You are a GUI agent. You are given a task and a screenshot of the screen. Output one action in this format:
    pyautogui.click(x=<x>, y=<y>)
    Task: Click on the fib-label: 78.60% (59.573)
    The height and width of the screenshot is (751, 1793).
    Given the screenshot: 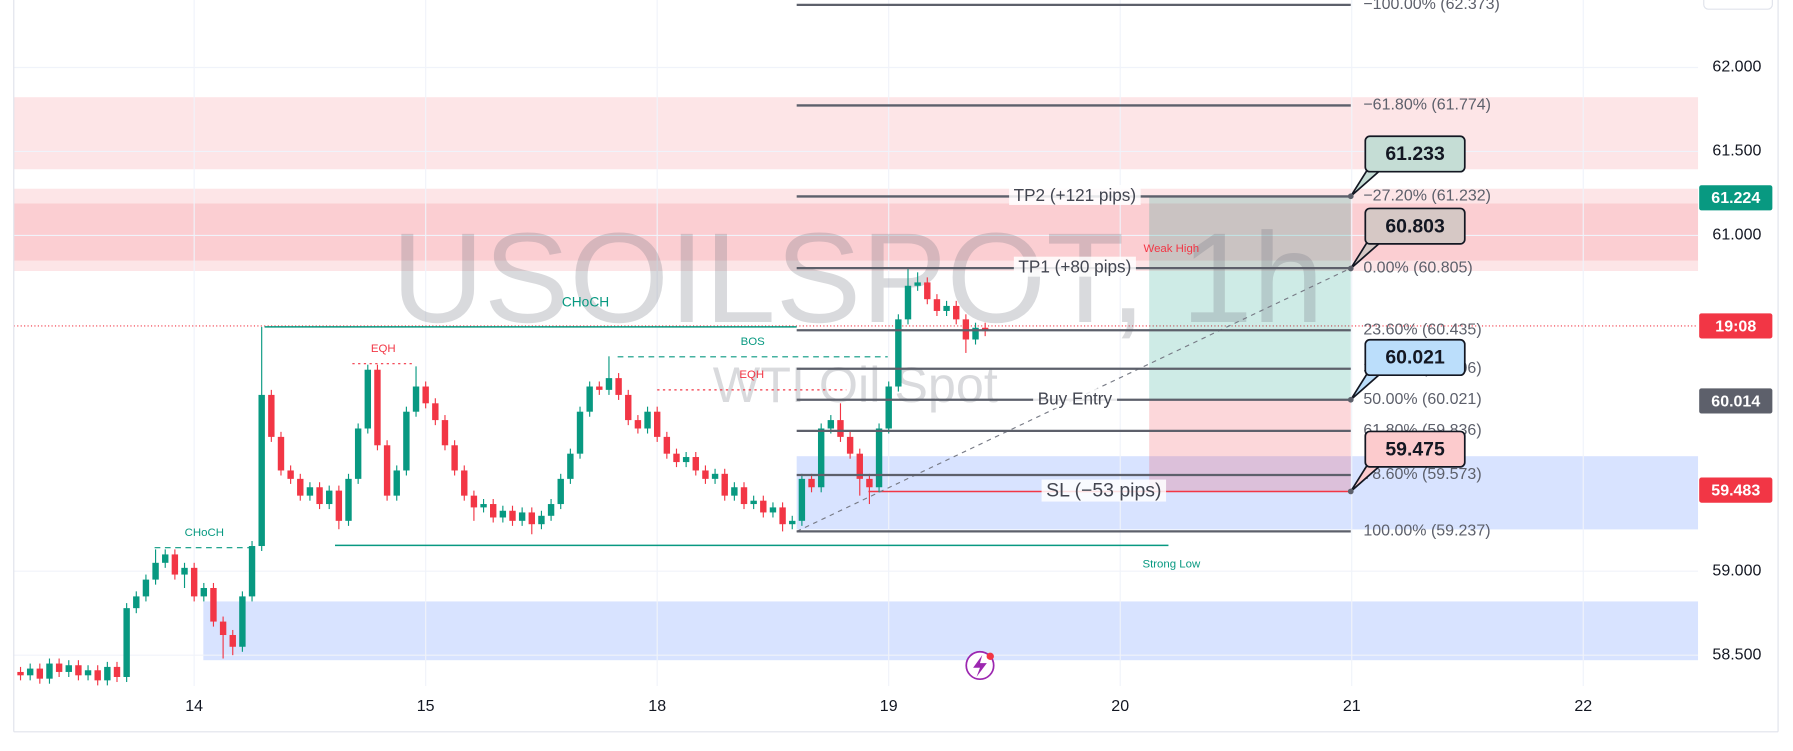 What is the action you would take?
    pyautogui.click(x=1422, y=474)
    